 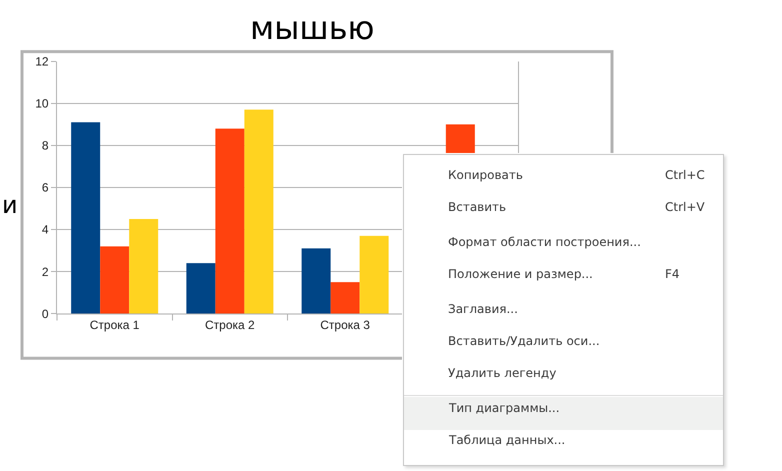 What do you see at coordinates (45, 187) in the screenshot?
I see `y-tick-label: 6` at bounding box center [45, 187].